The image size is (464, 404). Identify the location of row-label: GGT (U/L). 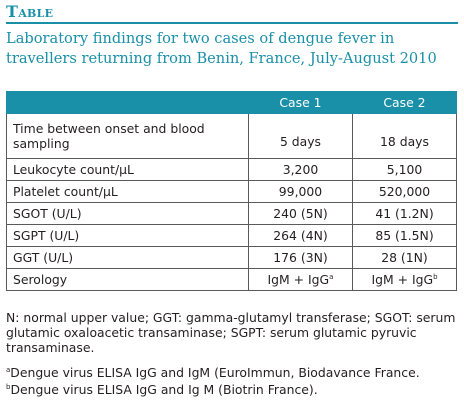
(127, 257).